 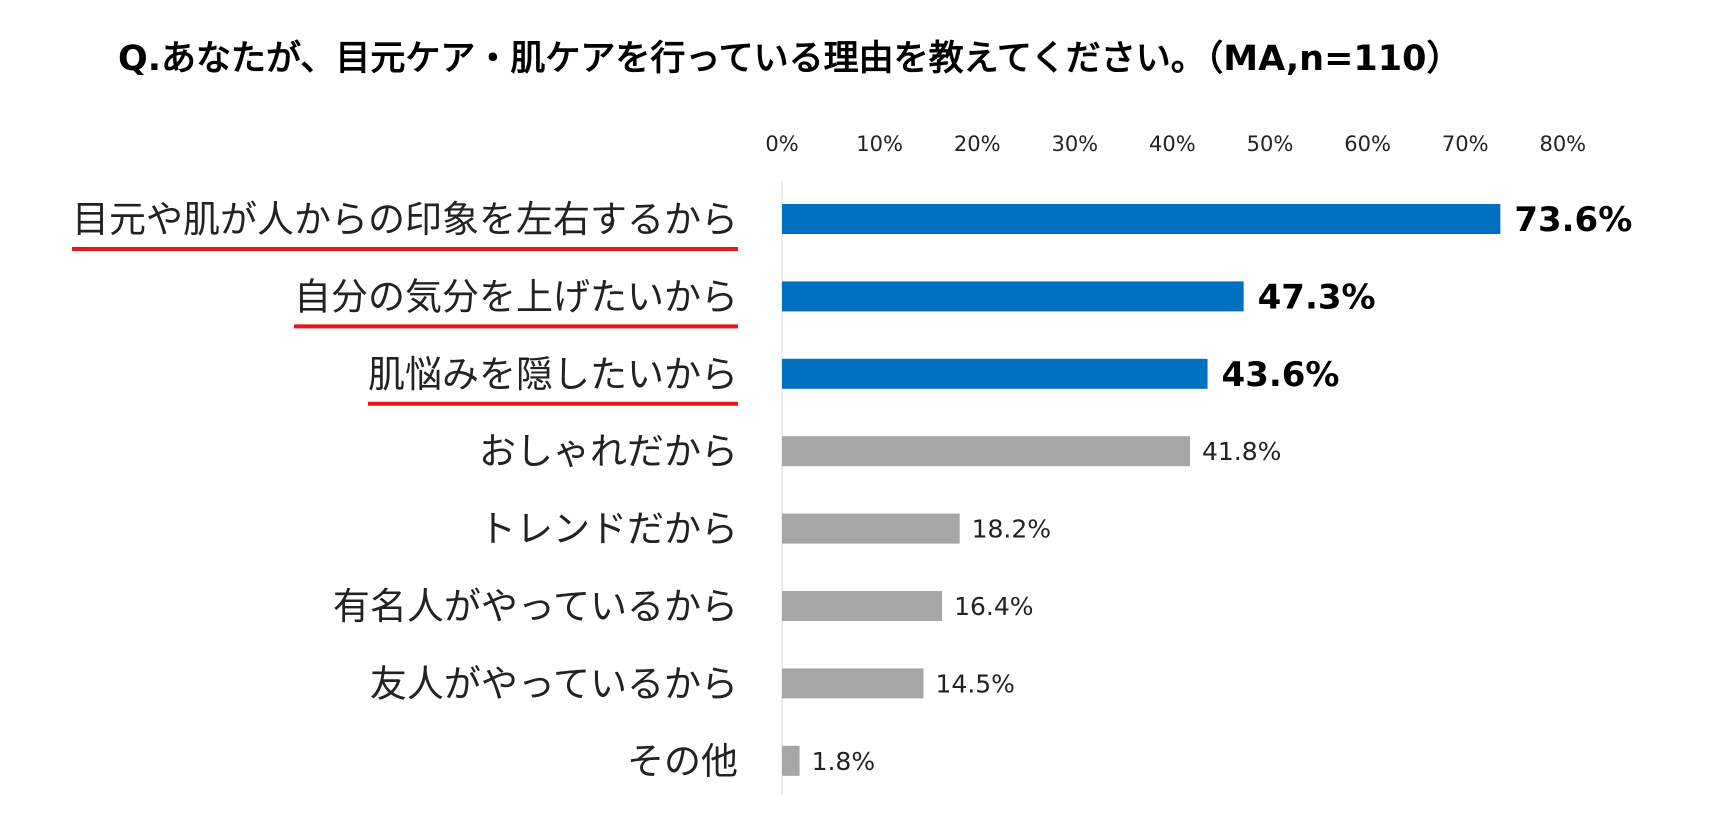 What do you see at coordinates (553, 374) in the screenshot?
I see `category-label: 肌悩みを隠したいから` at bounding box center [553, 374].